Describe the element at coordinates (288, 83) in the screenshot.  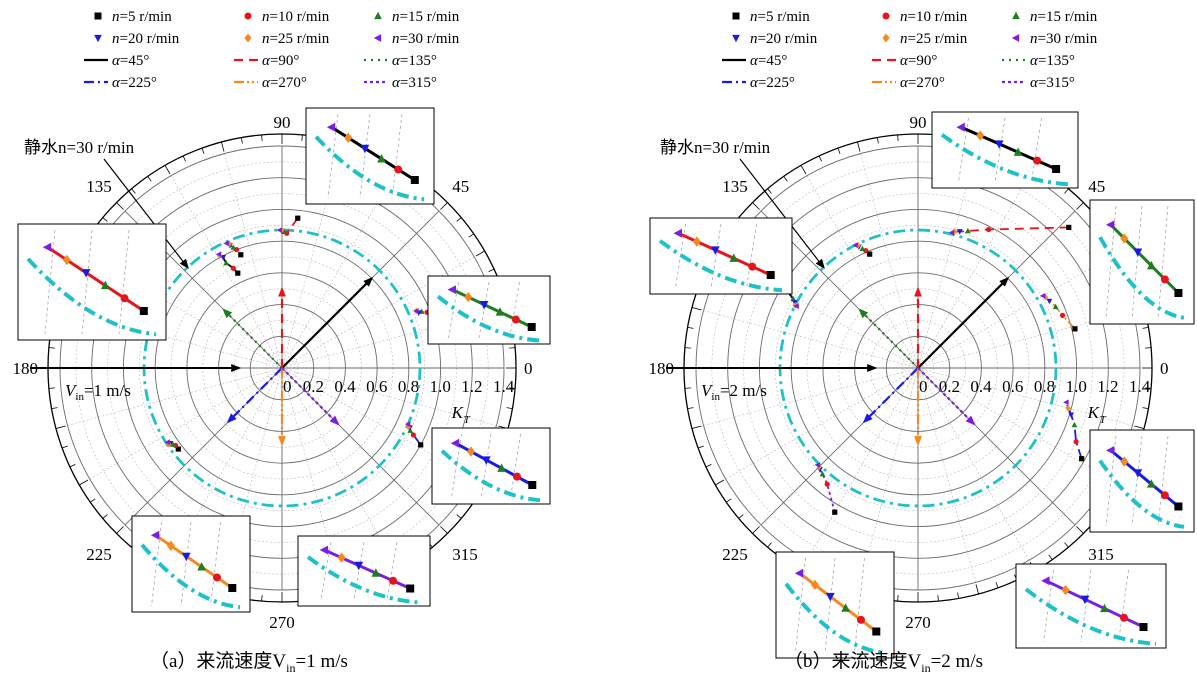
I see `legend-angle-text: =270°` at that location.